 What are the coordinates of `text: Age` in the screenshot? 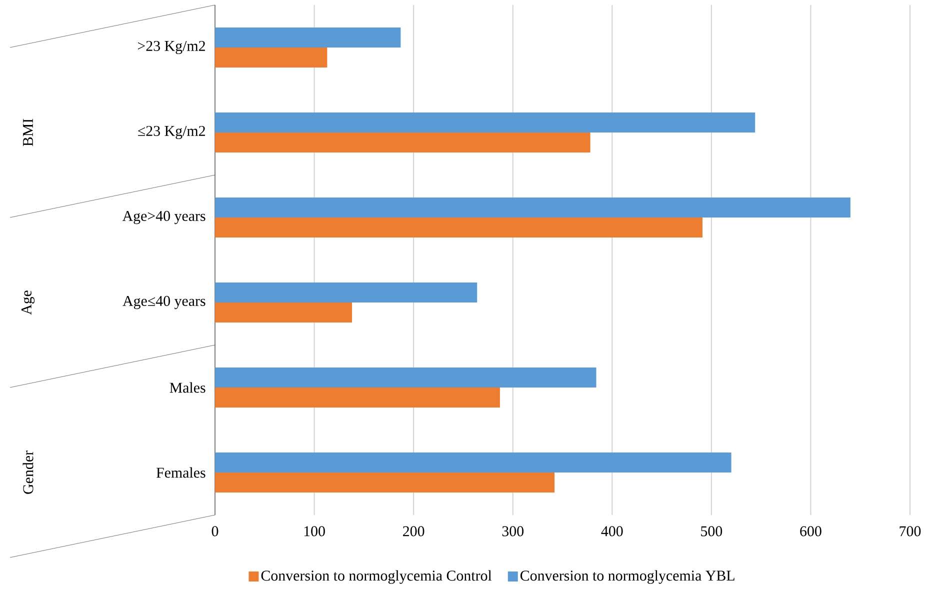 It's located at (28, 302).